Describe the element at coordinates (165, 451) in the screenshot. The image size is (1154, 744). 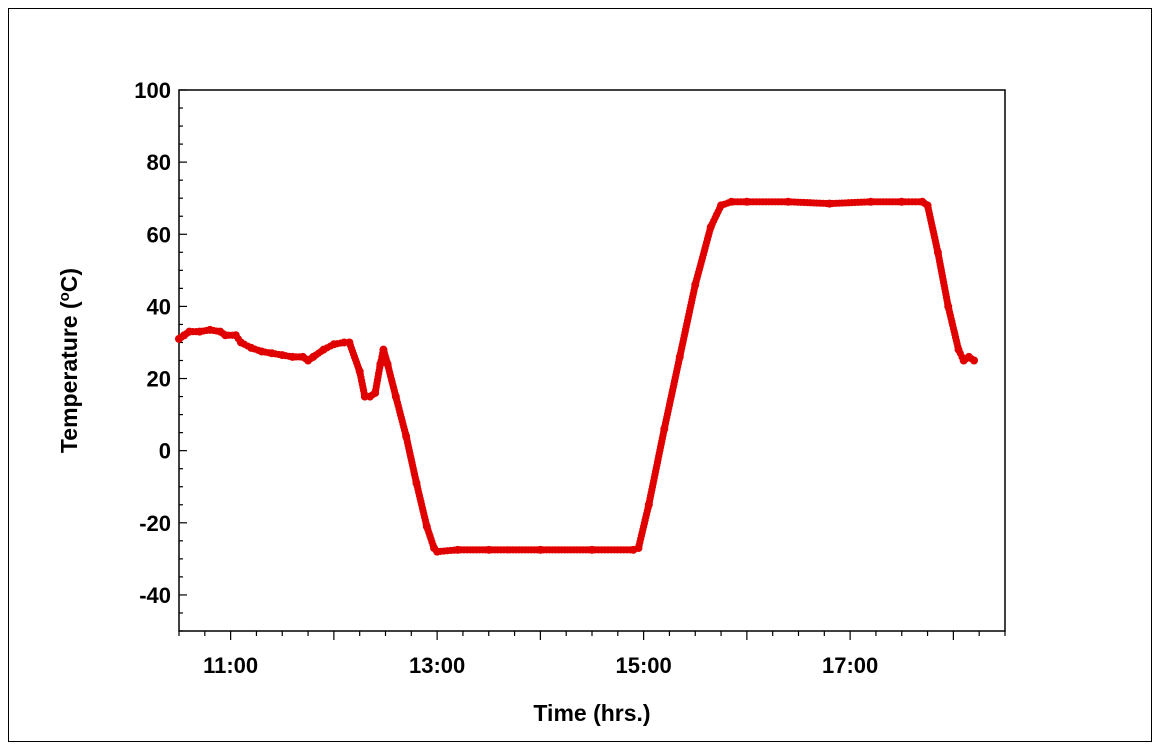
I see `y-tick-label: 0` at that location.